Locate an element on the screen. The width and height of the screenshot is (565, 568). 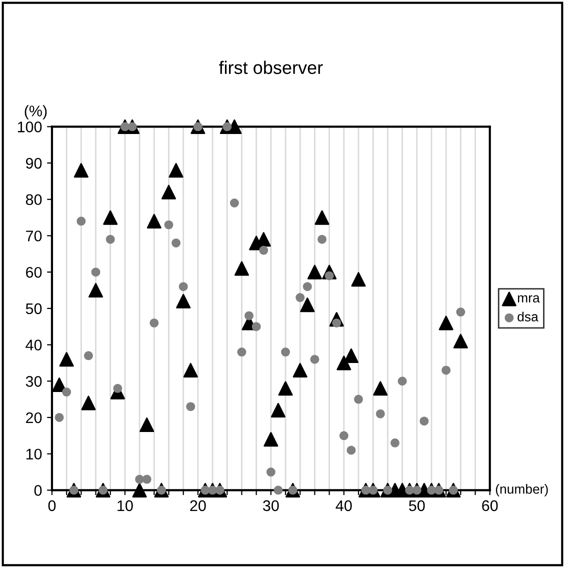
x-tick-label: 50 is located at coordinates (416, 506).